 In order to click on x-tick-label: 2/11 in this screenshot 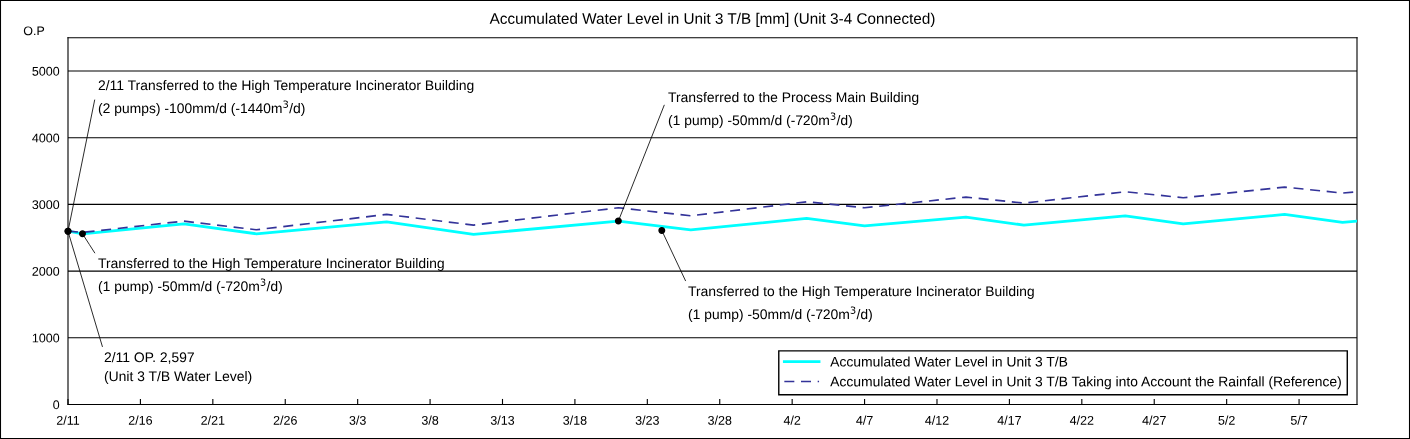, I will do `click(68, 420)`.